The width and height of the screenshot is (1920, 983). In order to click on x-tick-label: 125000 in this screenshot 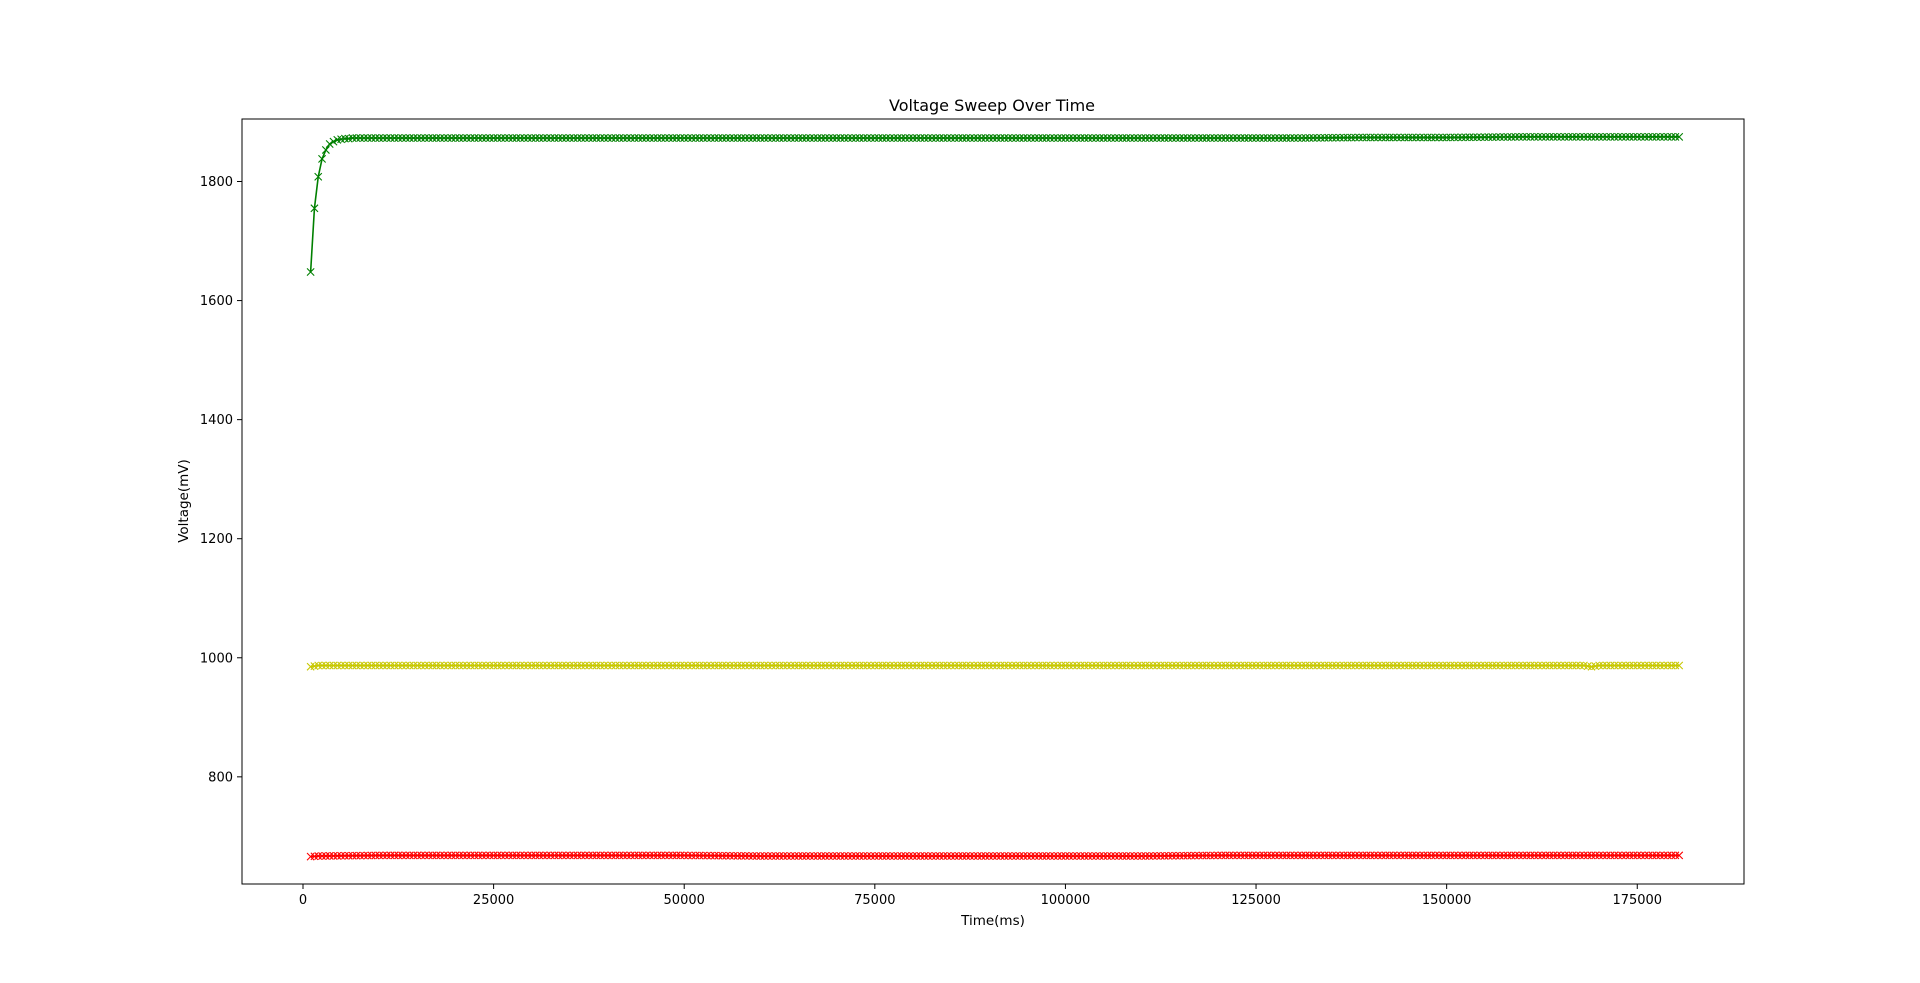, I will do `click(1256, 900)`.